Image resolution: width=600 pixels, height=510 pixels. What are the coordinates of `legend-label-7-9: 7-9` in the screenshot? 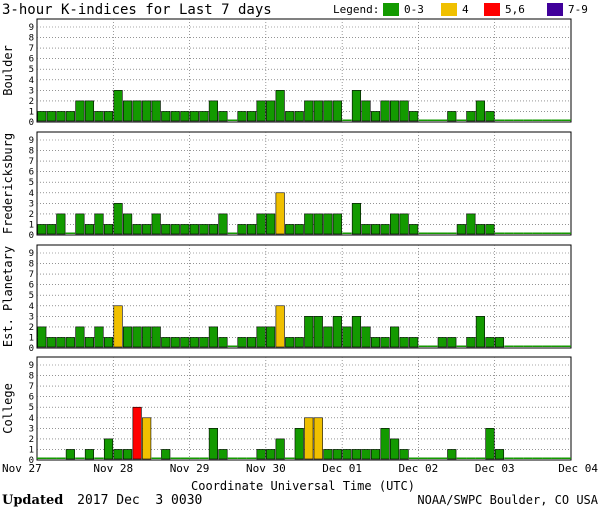 It's located at (578, 9).